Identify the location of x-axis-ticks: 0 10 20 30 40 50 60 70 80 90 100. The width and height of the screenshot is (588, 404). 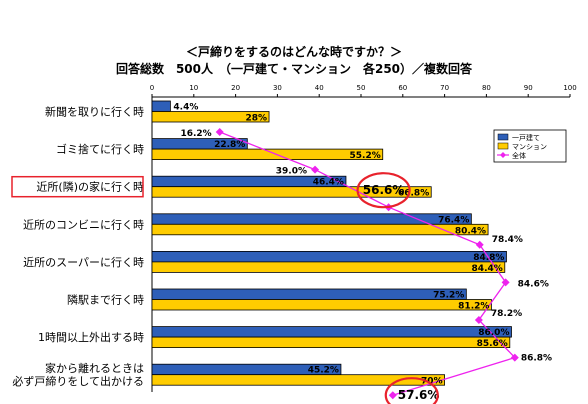
(363, 90).